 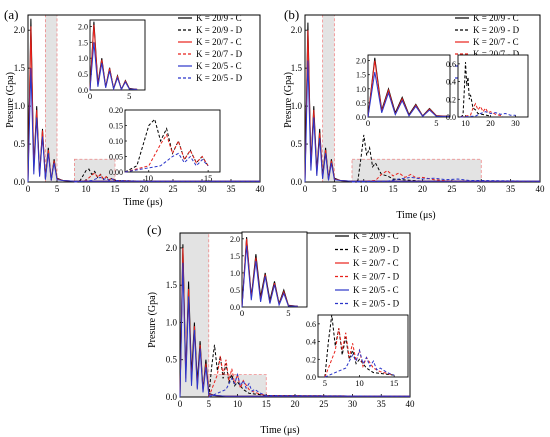 I want to click on inset-y-tick-label: 2.0, so click(x=83, y=26).